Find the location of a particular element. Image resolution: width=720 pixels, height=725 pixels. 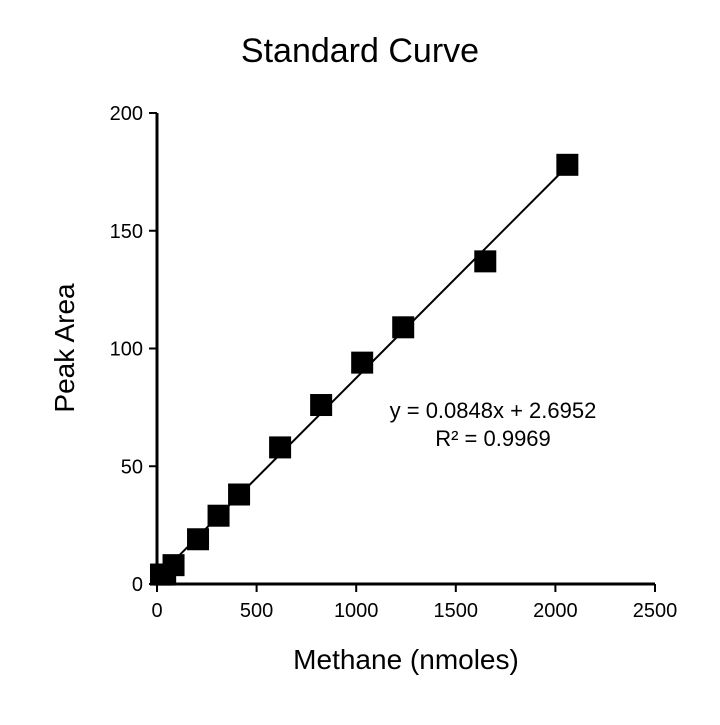

trendline-equation: y = 0.0848x + 2.6952 is located at coordinates (493, 410).